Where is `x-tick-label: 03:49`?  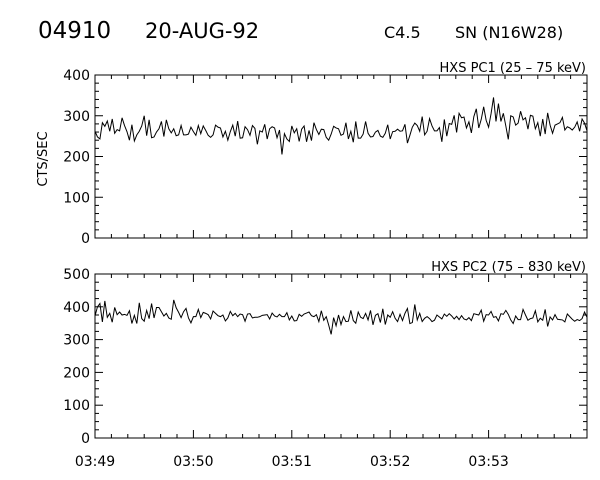
x-tick-label: 03:49 is located at coordinates (95, 462).